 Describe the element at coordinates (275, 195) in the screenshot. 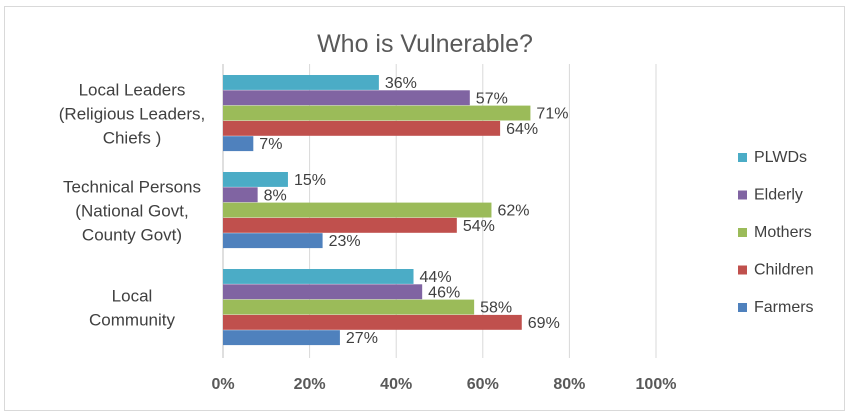

I see `data-label: 8%` at that location.